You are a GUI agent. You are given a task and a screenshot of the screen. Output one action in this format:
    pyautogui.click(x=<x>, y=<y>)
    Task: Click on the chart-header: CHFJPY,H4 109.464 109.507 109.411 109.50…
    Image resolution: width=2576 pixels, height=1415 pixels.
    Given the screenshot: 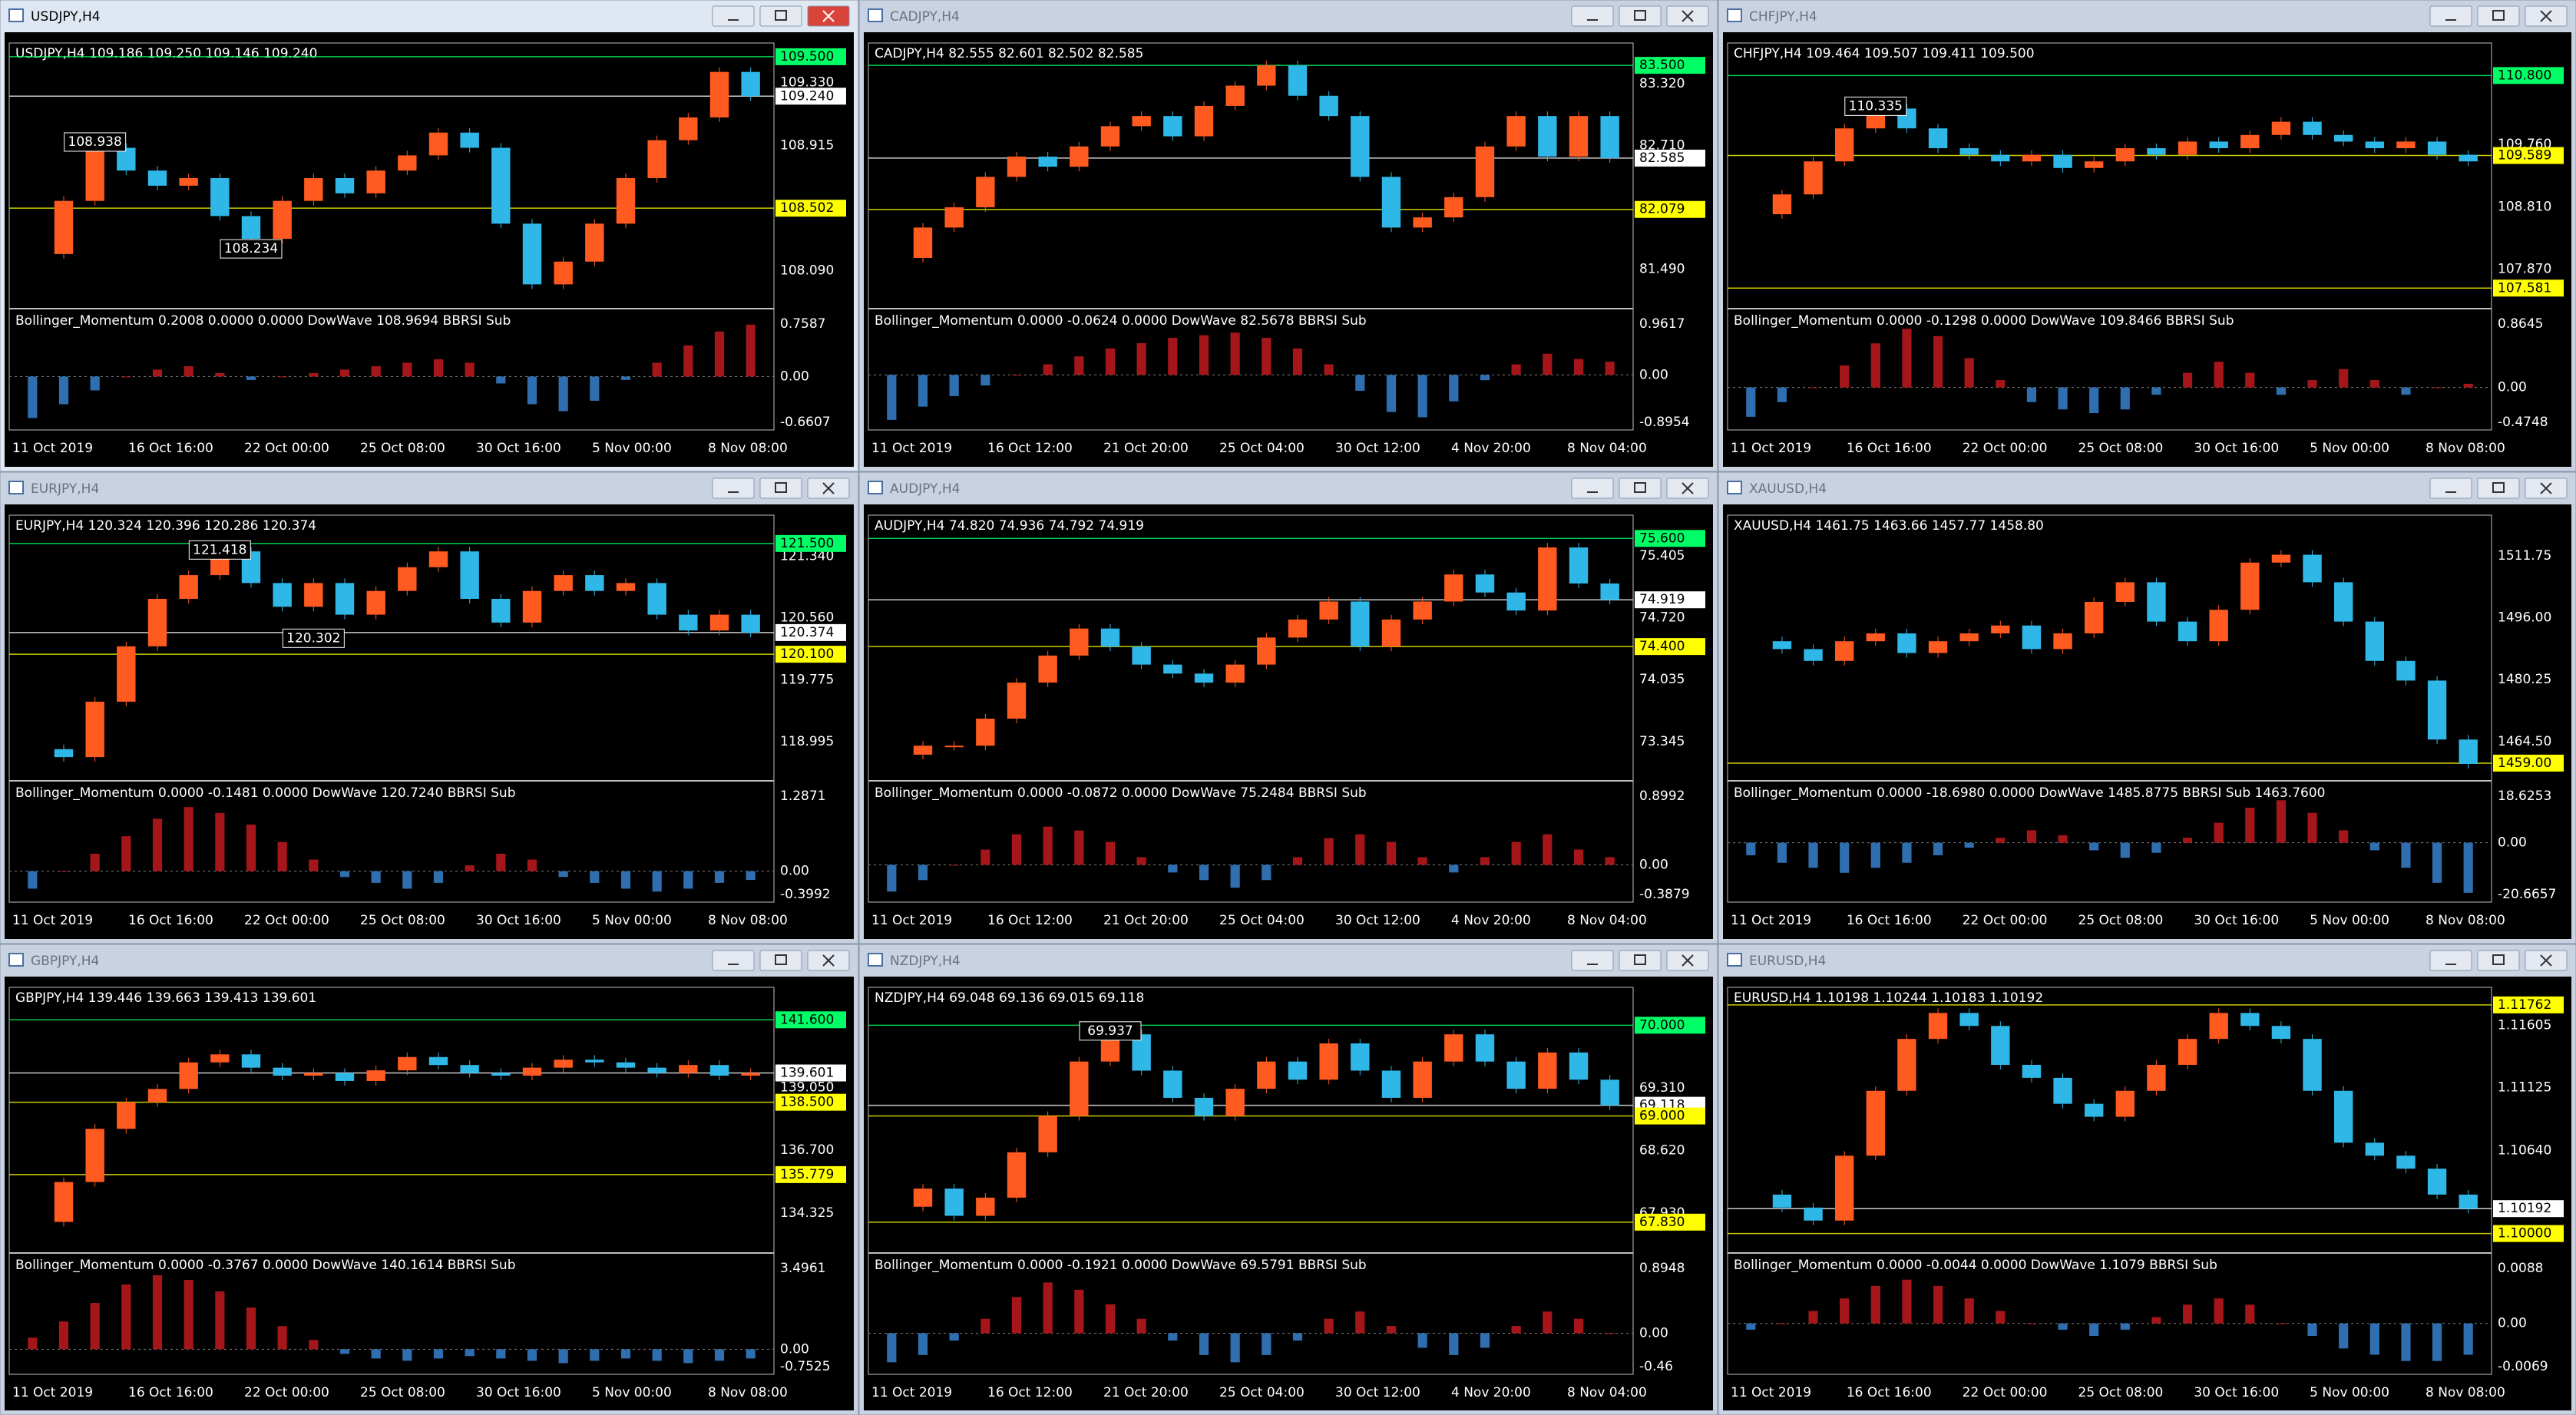 What is the action you would take?
    pyautogui.click(x=1884, y=53)
    